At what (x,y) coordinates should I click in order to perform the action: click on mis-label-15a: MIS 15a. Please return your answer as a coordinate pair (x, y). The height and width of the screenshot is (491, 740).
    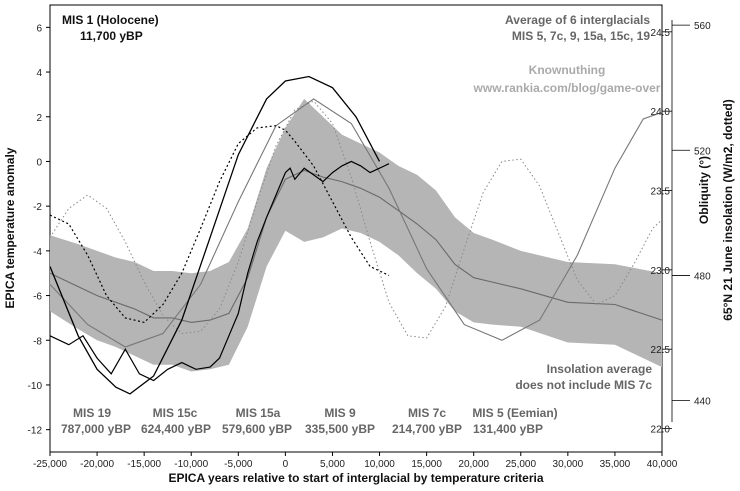
    Looking at the image, I should click on (258, 413).